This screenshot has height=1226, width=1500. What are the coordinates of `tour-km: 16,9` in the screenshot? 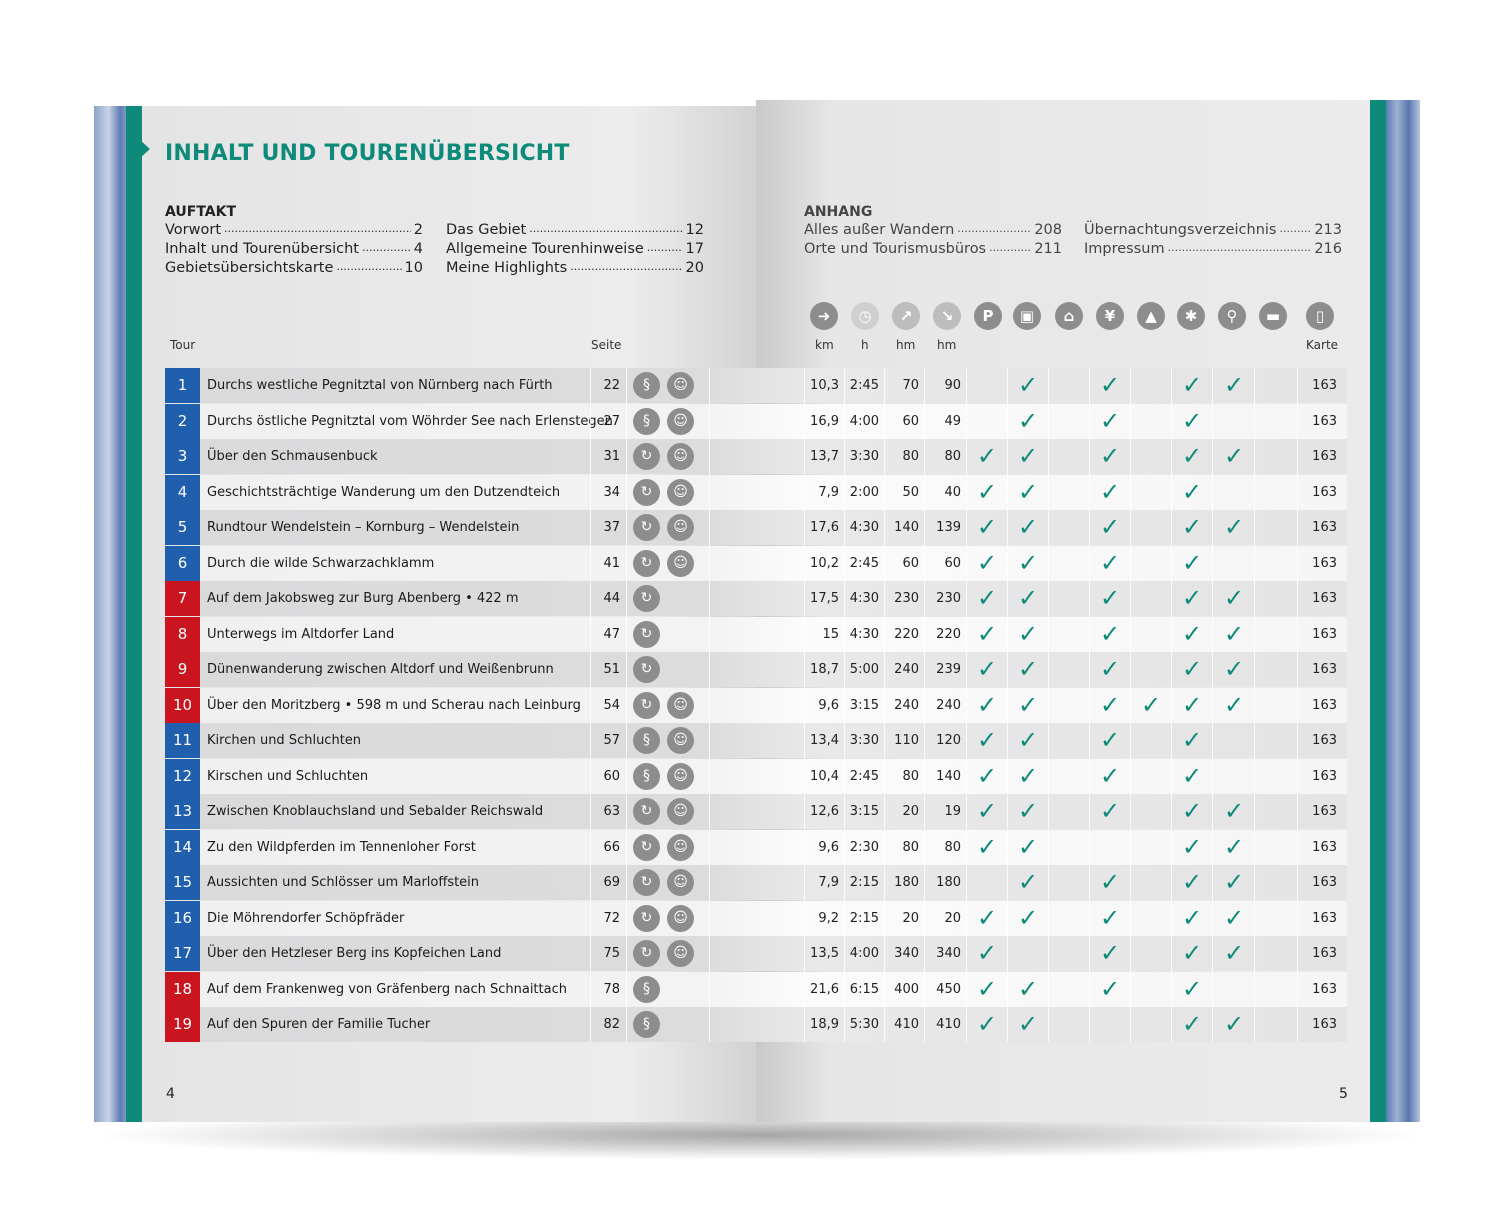 It's located at (824, 421).